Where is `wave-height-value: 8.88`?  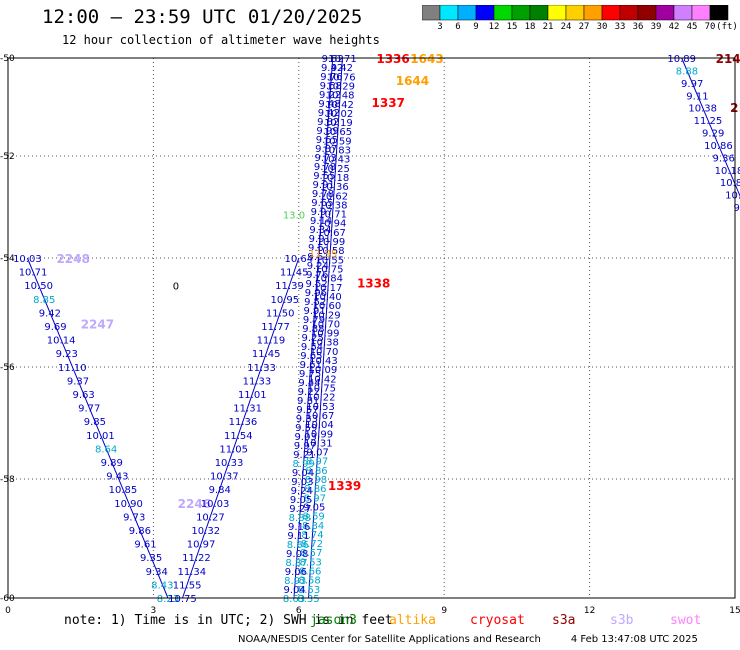
wave-height-value: 8.88 is located at coordinates (687, 71).